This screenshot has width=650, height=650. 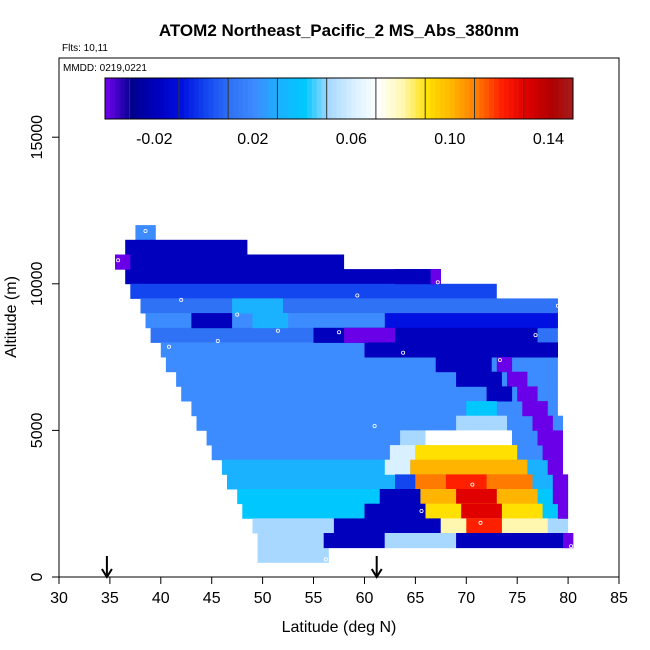 I want to click on x-tick-label: 80, so click(x=568, y=598).